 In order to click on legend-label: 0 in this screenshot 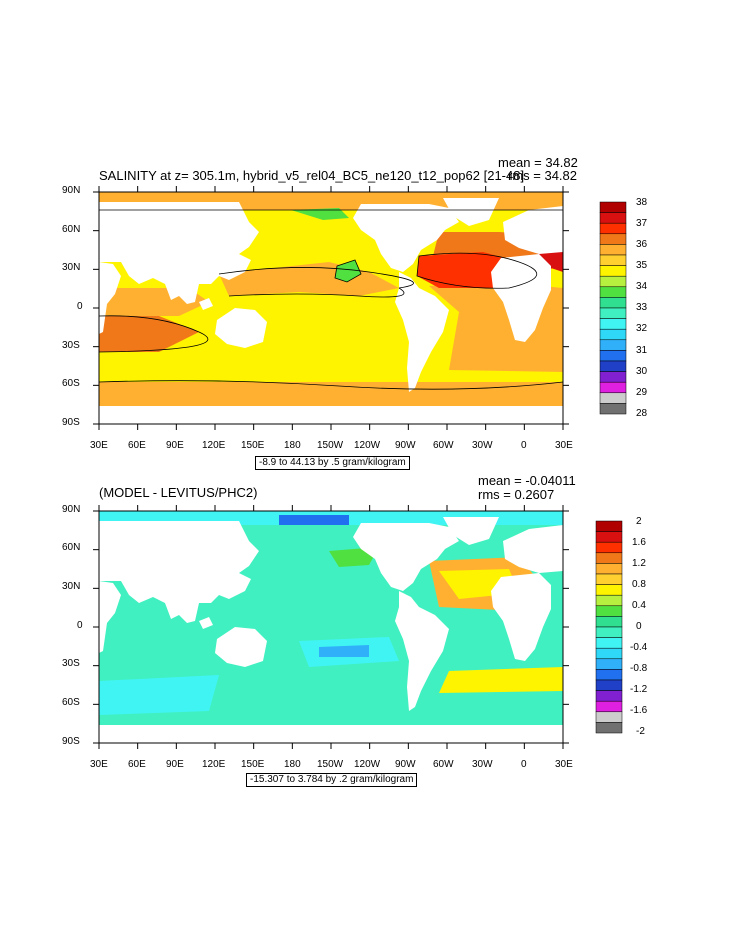, I will do `click(639, 626)`.